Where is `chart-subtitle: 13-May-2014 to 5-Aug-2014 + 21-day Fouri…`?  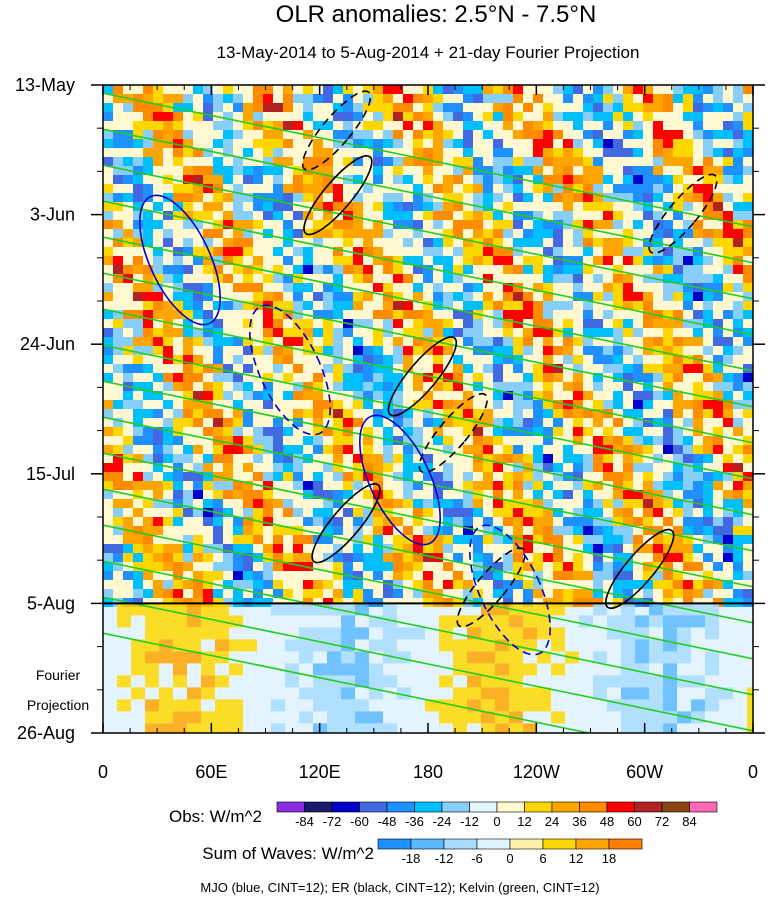 chart-subtitle: 13-May-2014 to 5-Aug-2014 + 21-day Fouri… is located at coordinates (428, 52).